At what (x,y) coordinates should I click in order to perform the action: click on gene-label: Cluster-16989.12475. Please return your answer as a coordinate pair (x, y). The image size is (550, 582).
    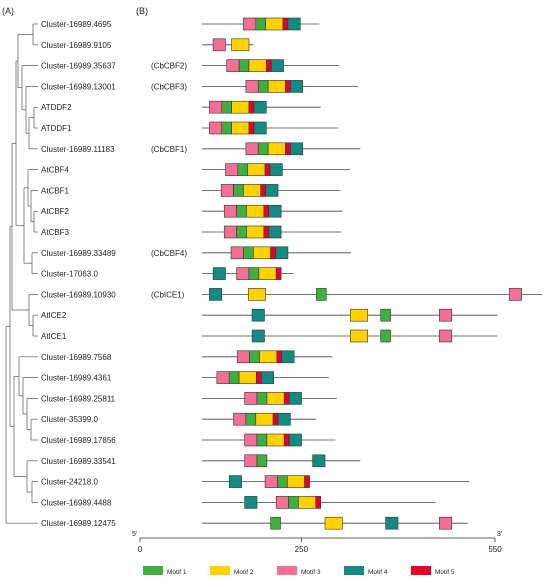
    Looking at the image, I should click on (78, 523).